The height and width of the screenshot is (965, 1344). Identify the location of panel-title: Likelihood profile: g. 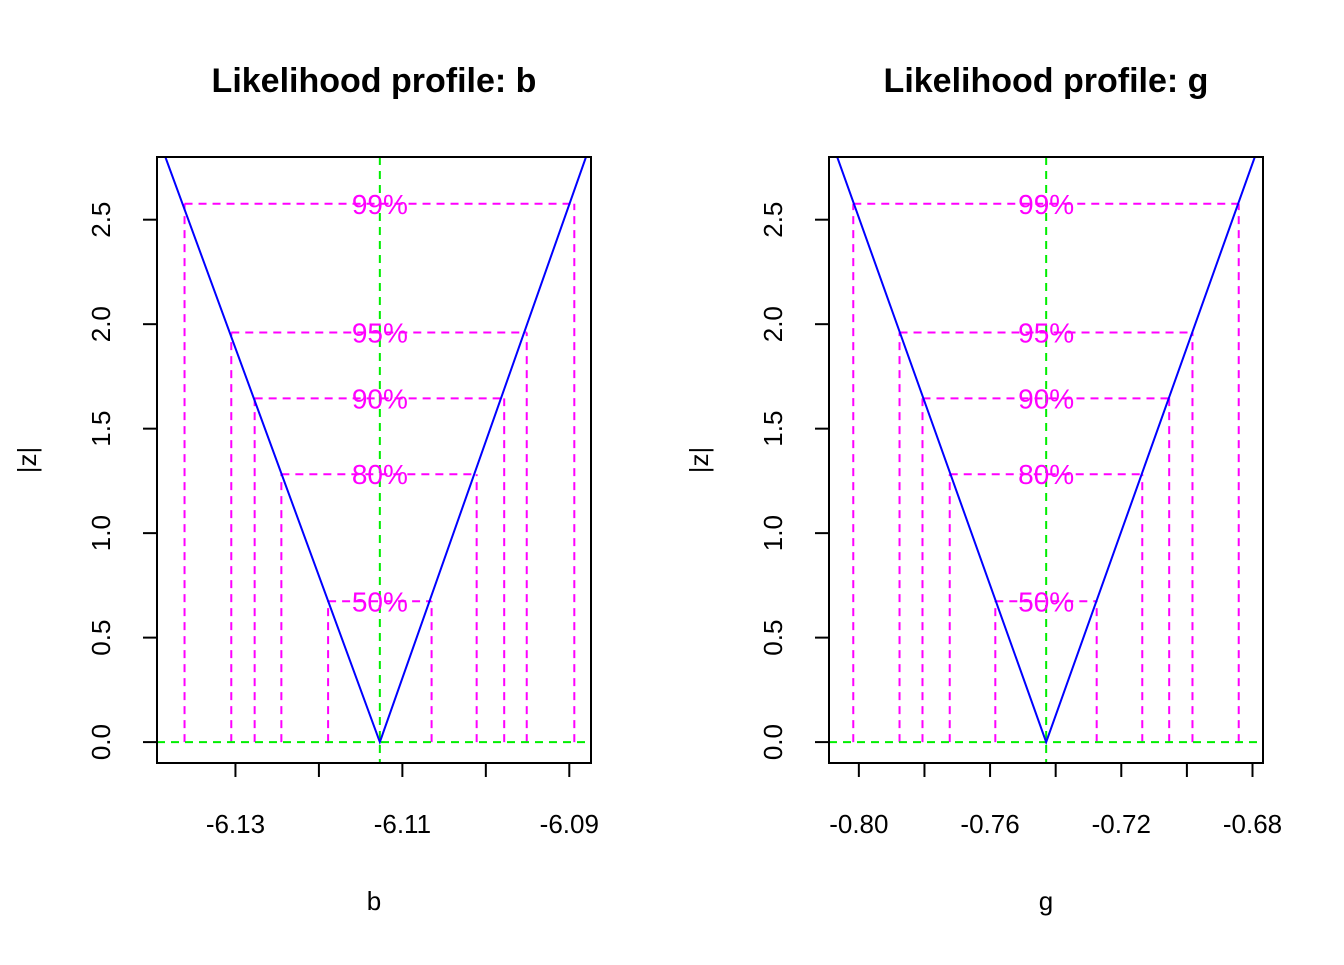
(1046, 81).